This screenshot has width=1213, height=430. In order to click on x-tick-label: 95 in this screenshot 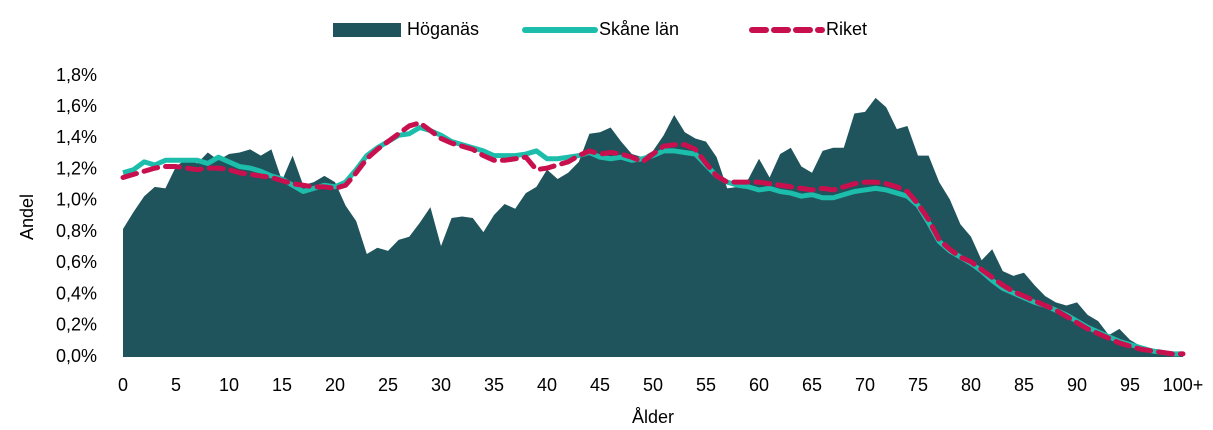, I will do `click(1130, 385)`.